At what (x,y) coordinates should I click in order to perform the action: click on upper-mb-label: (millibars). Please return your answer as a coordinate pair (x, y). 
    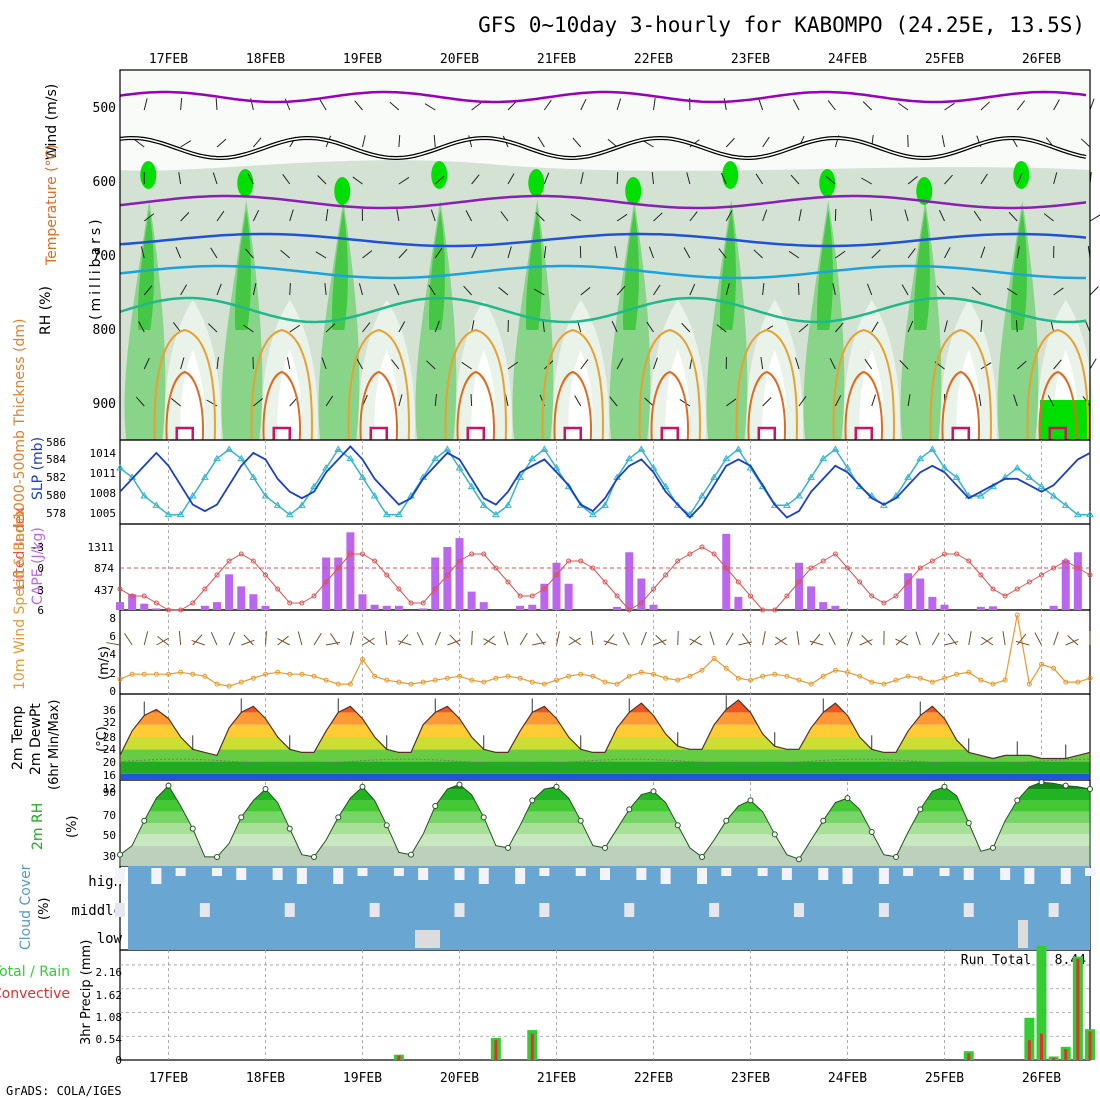
    Looking at the image, I should click on (96, 268).